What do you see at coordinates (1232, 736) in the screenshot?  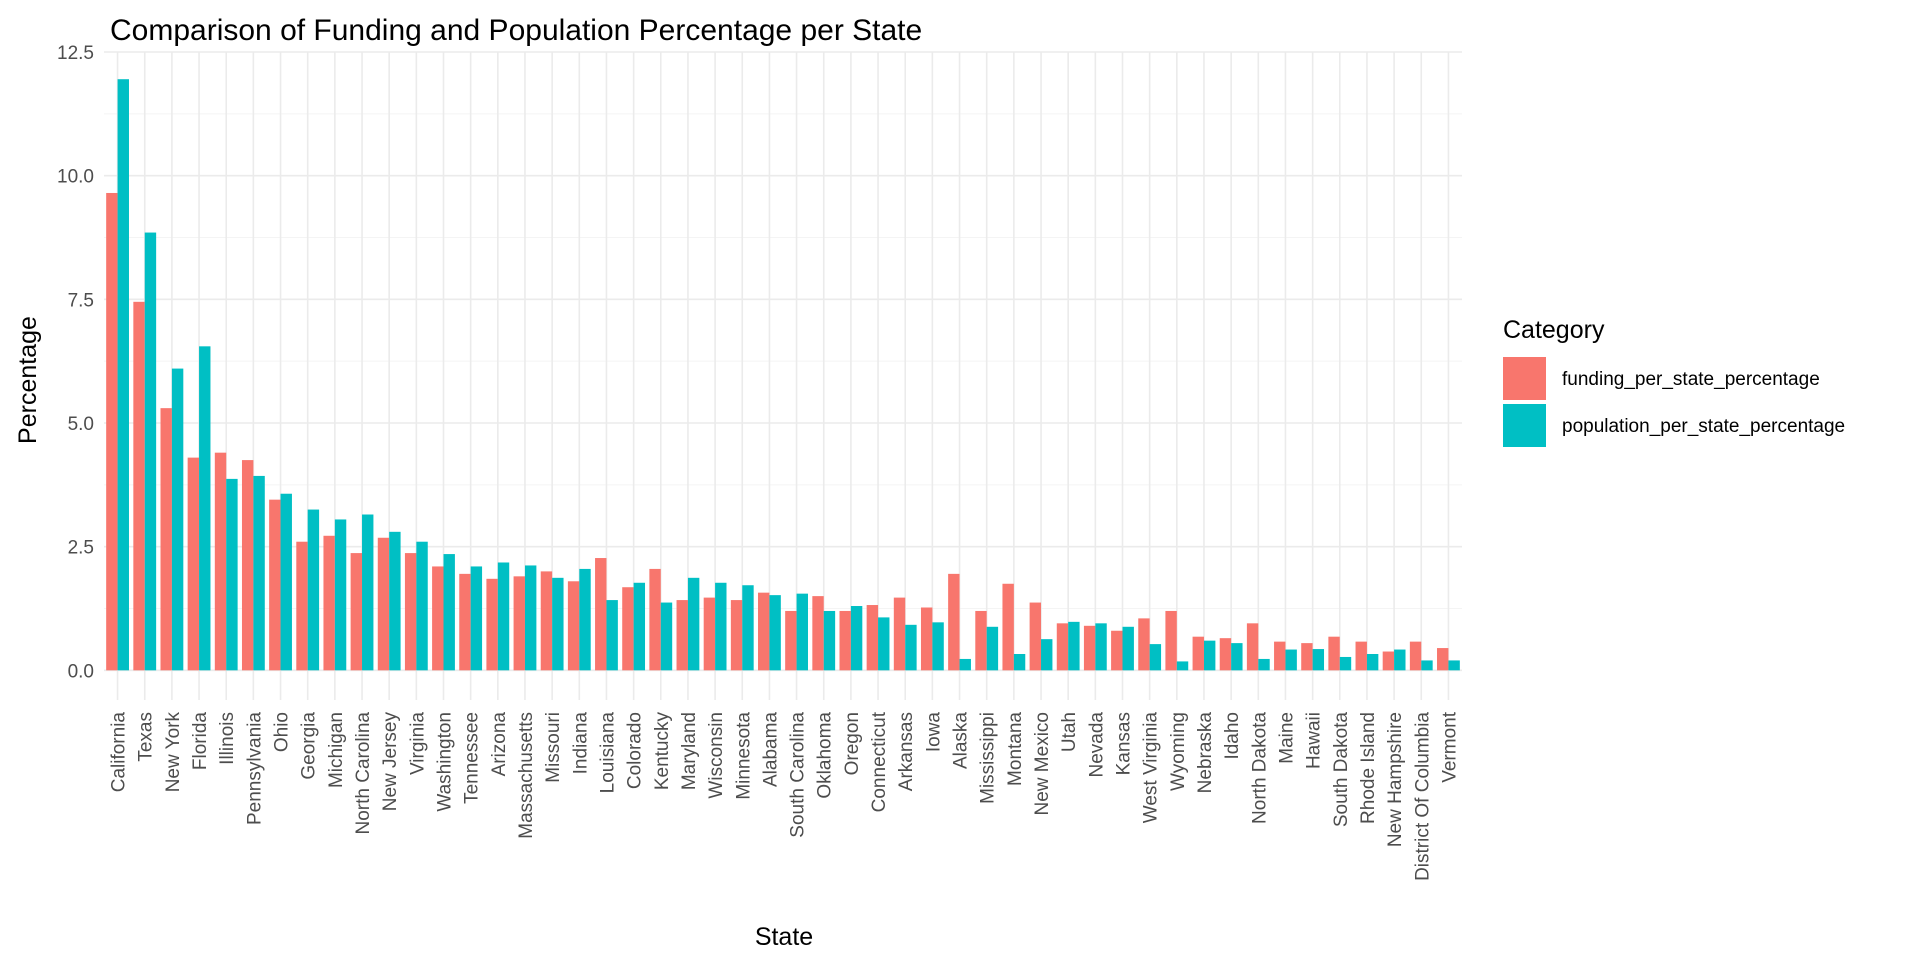 I see `x-tick-label: Idaho` at bounding box center [1232, 736].